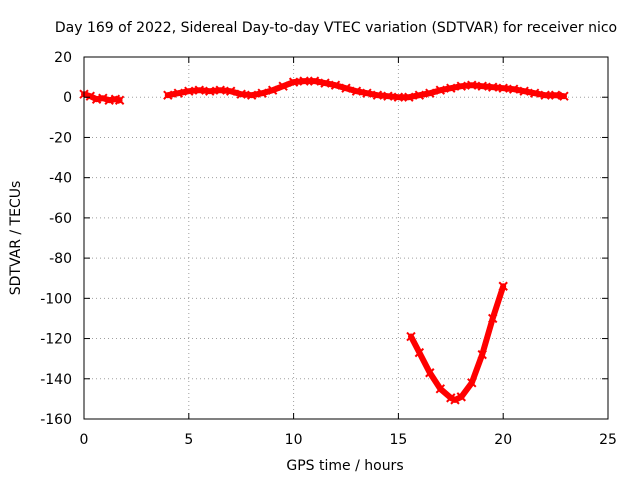  What do you see at coordinates (60, 138) in the screenshot?
I see `y-tick-label: -20` at bounding box center [60, 138].